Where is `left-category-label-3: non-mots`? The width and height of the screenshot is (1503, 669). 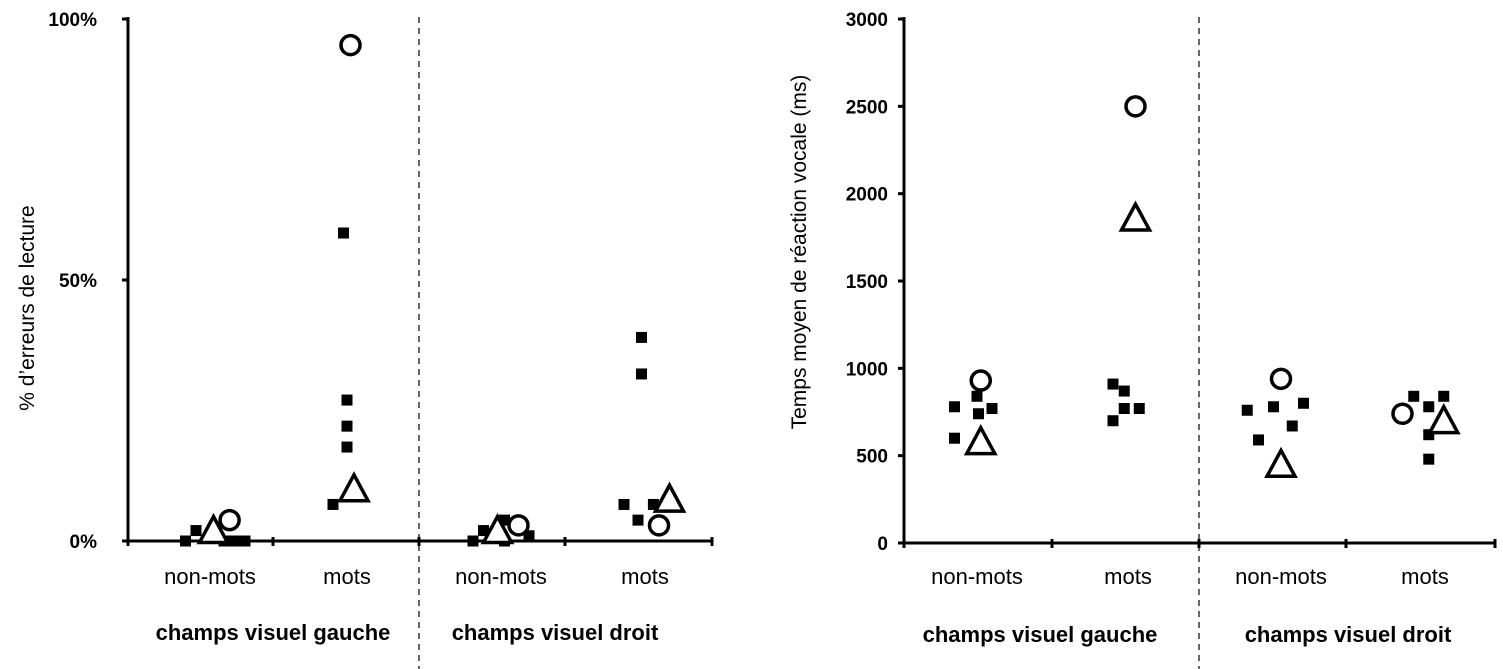 left-category-label-3: non-mots is located at coordinates (501, 576).